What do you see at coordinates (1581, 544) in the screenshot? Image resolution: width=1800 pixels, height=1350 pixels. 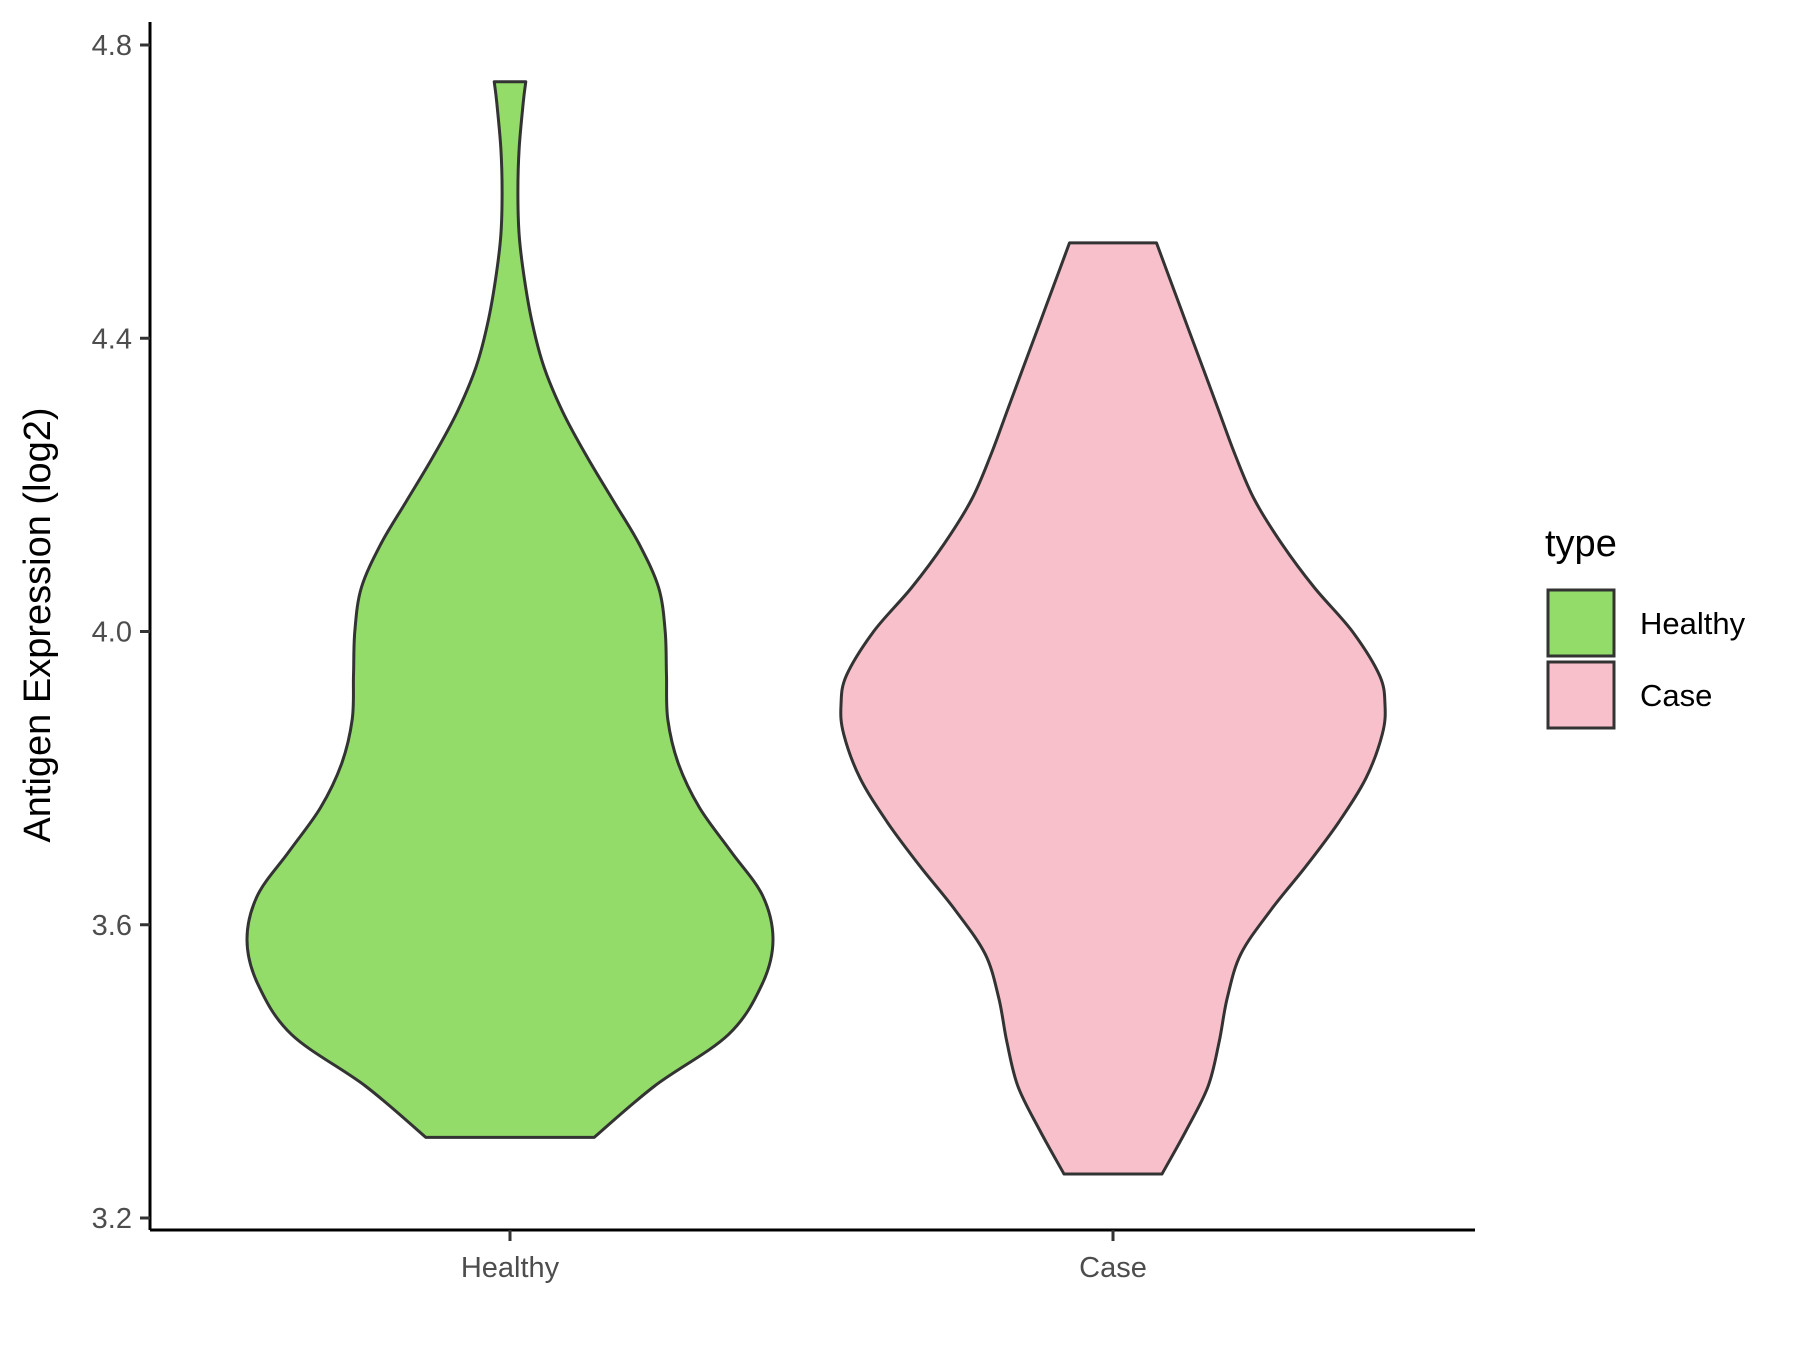 I see `legend-title: type` at bounding box center [1581, 544].